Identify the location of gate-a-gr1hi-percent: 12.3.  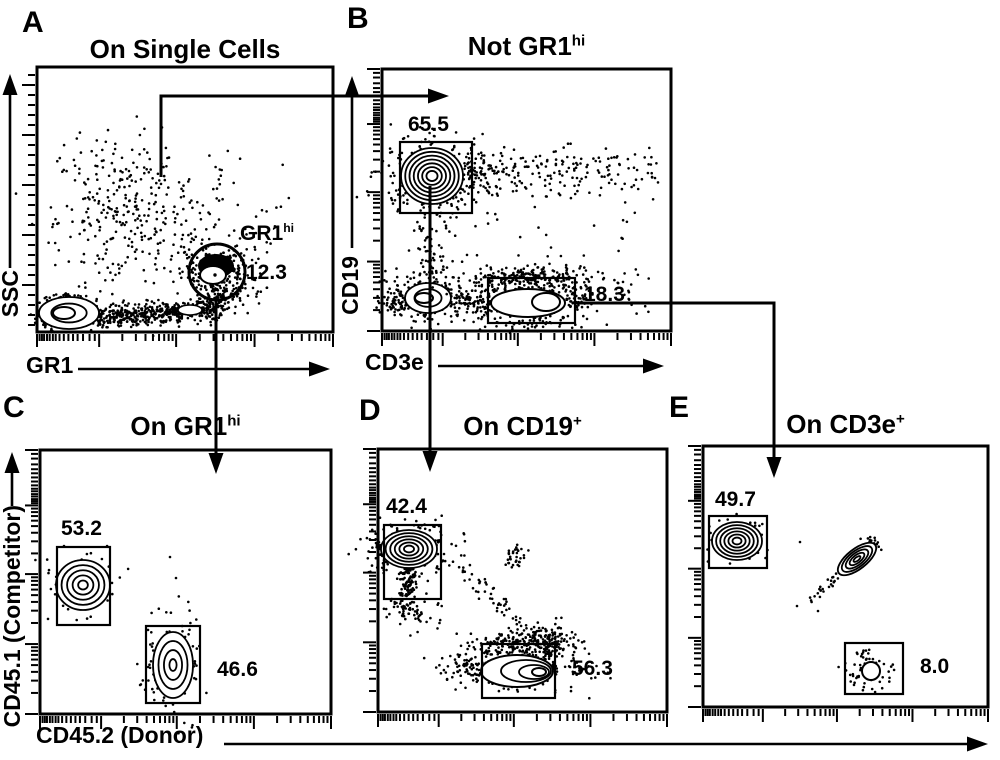
(266, 272).